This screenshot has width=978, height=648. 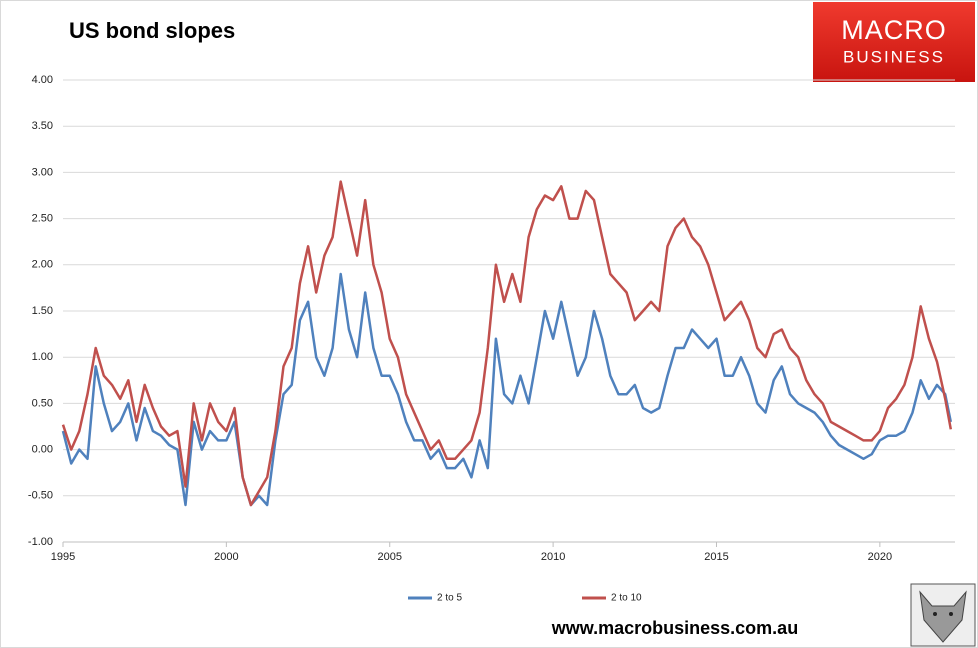 What do you see at coordinates (449, 598) in the screenshot?
I see `legend-label: 2 to 5` at bounding box center [449, 598].